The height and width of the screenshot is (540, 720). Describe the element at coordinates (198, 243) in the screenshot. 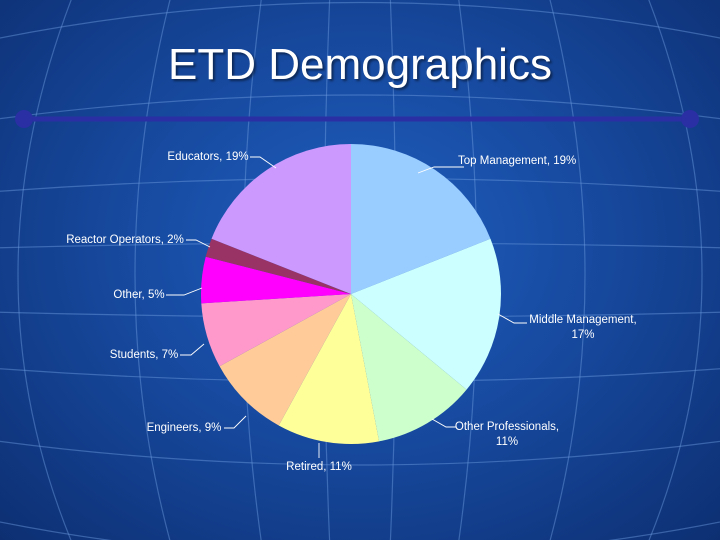

I see `leader-line-reactor-operators` at that location.